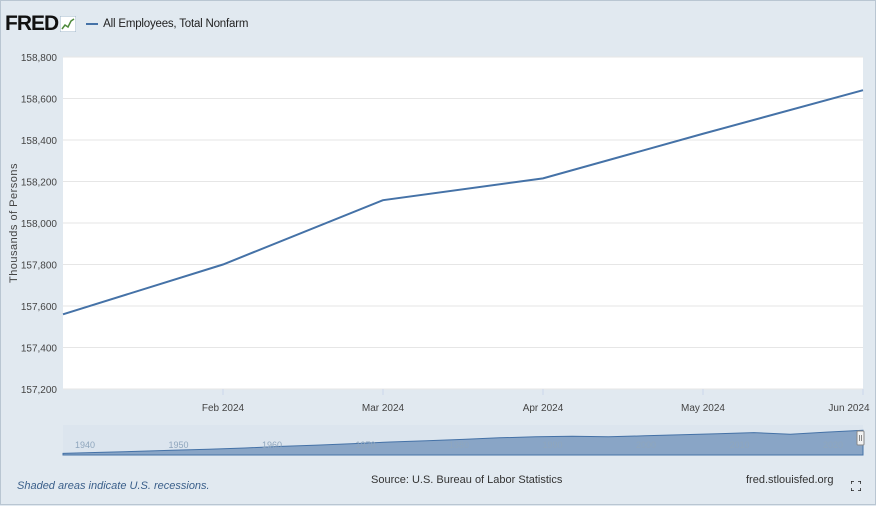 The image size is (876, 506). What do you see at coordinates (552, 445) in the screenshot?
I see `navigator-year-label: 1990` at bounding box center [552, 445].